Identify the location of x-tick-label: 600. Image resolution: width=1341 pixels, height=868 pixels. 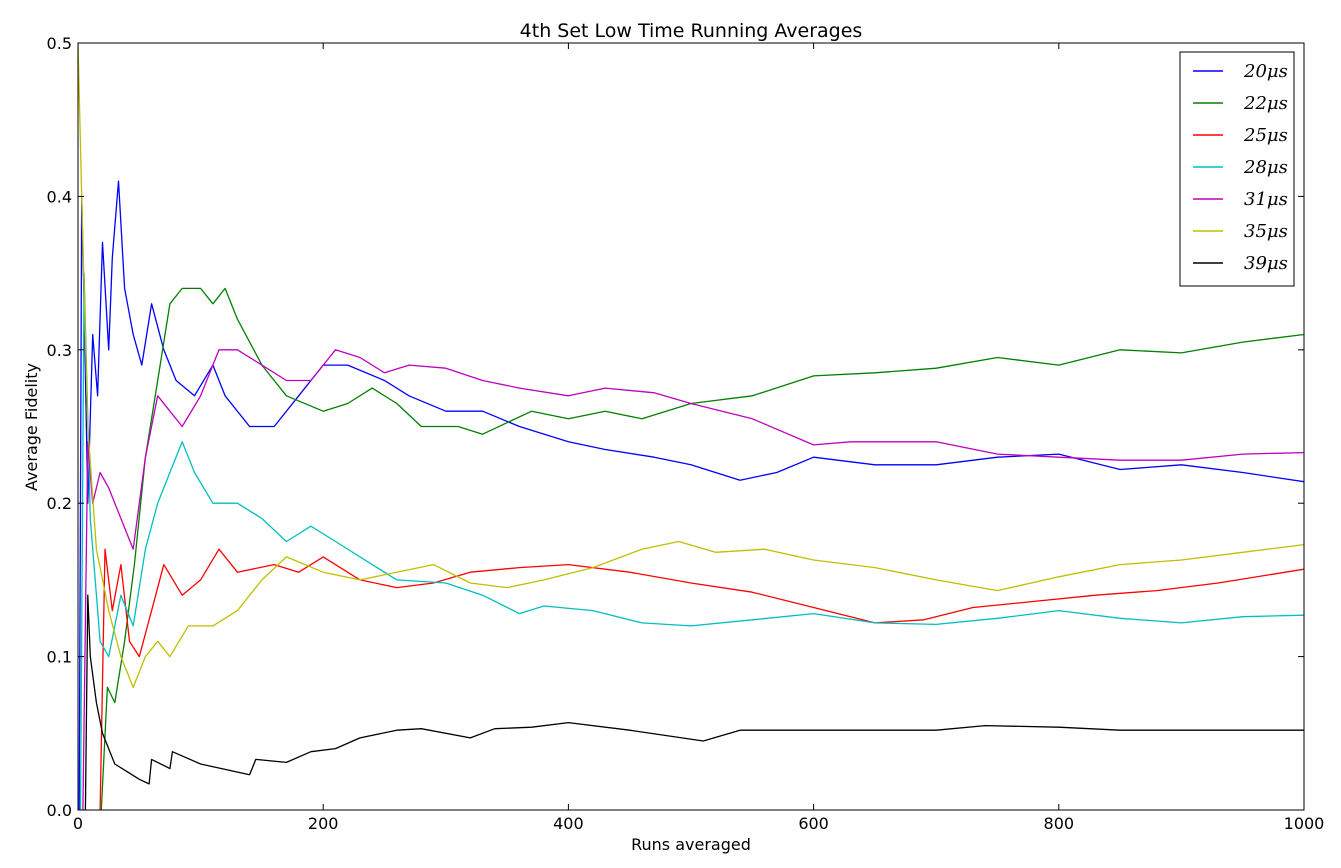
(813, 823).